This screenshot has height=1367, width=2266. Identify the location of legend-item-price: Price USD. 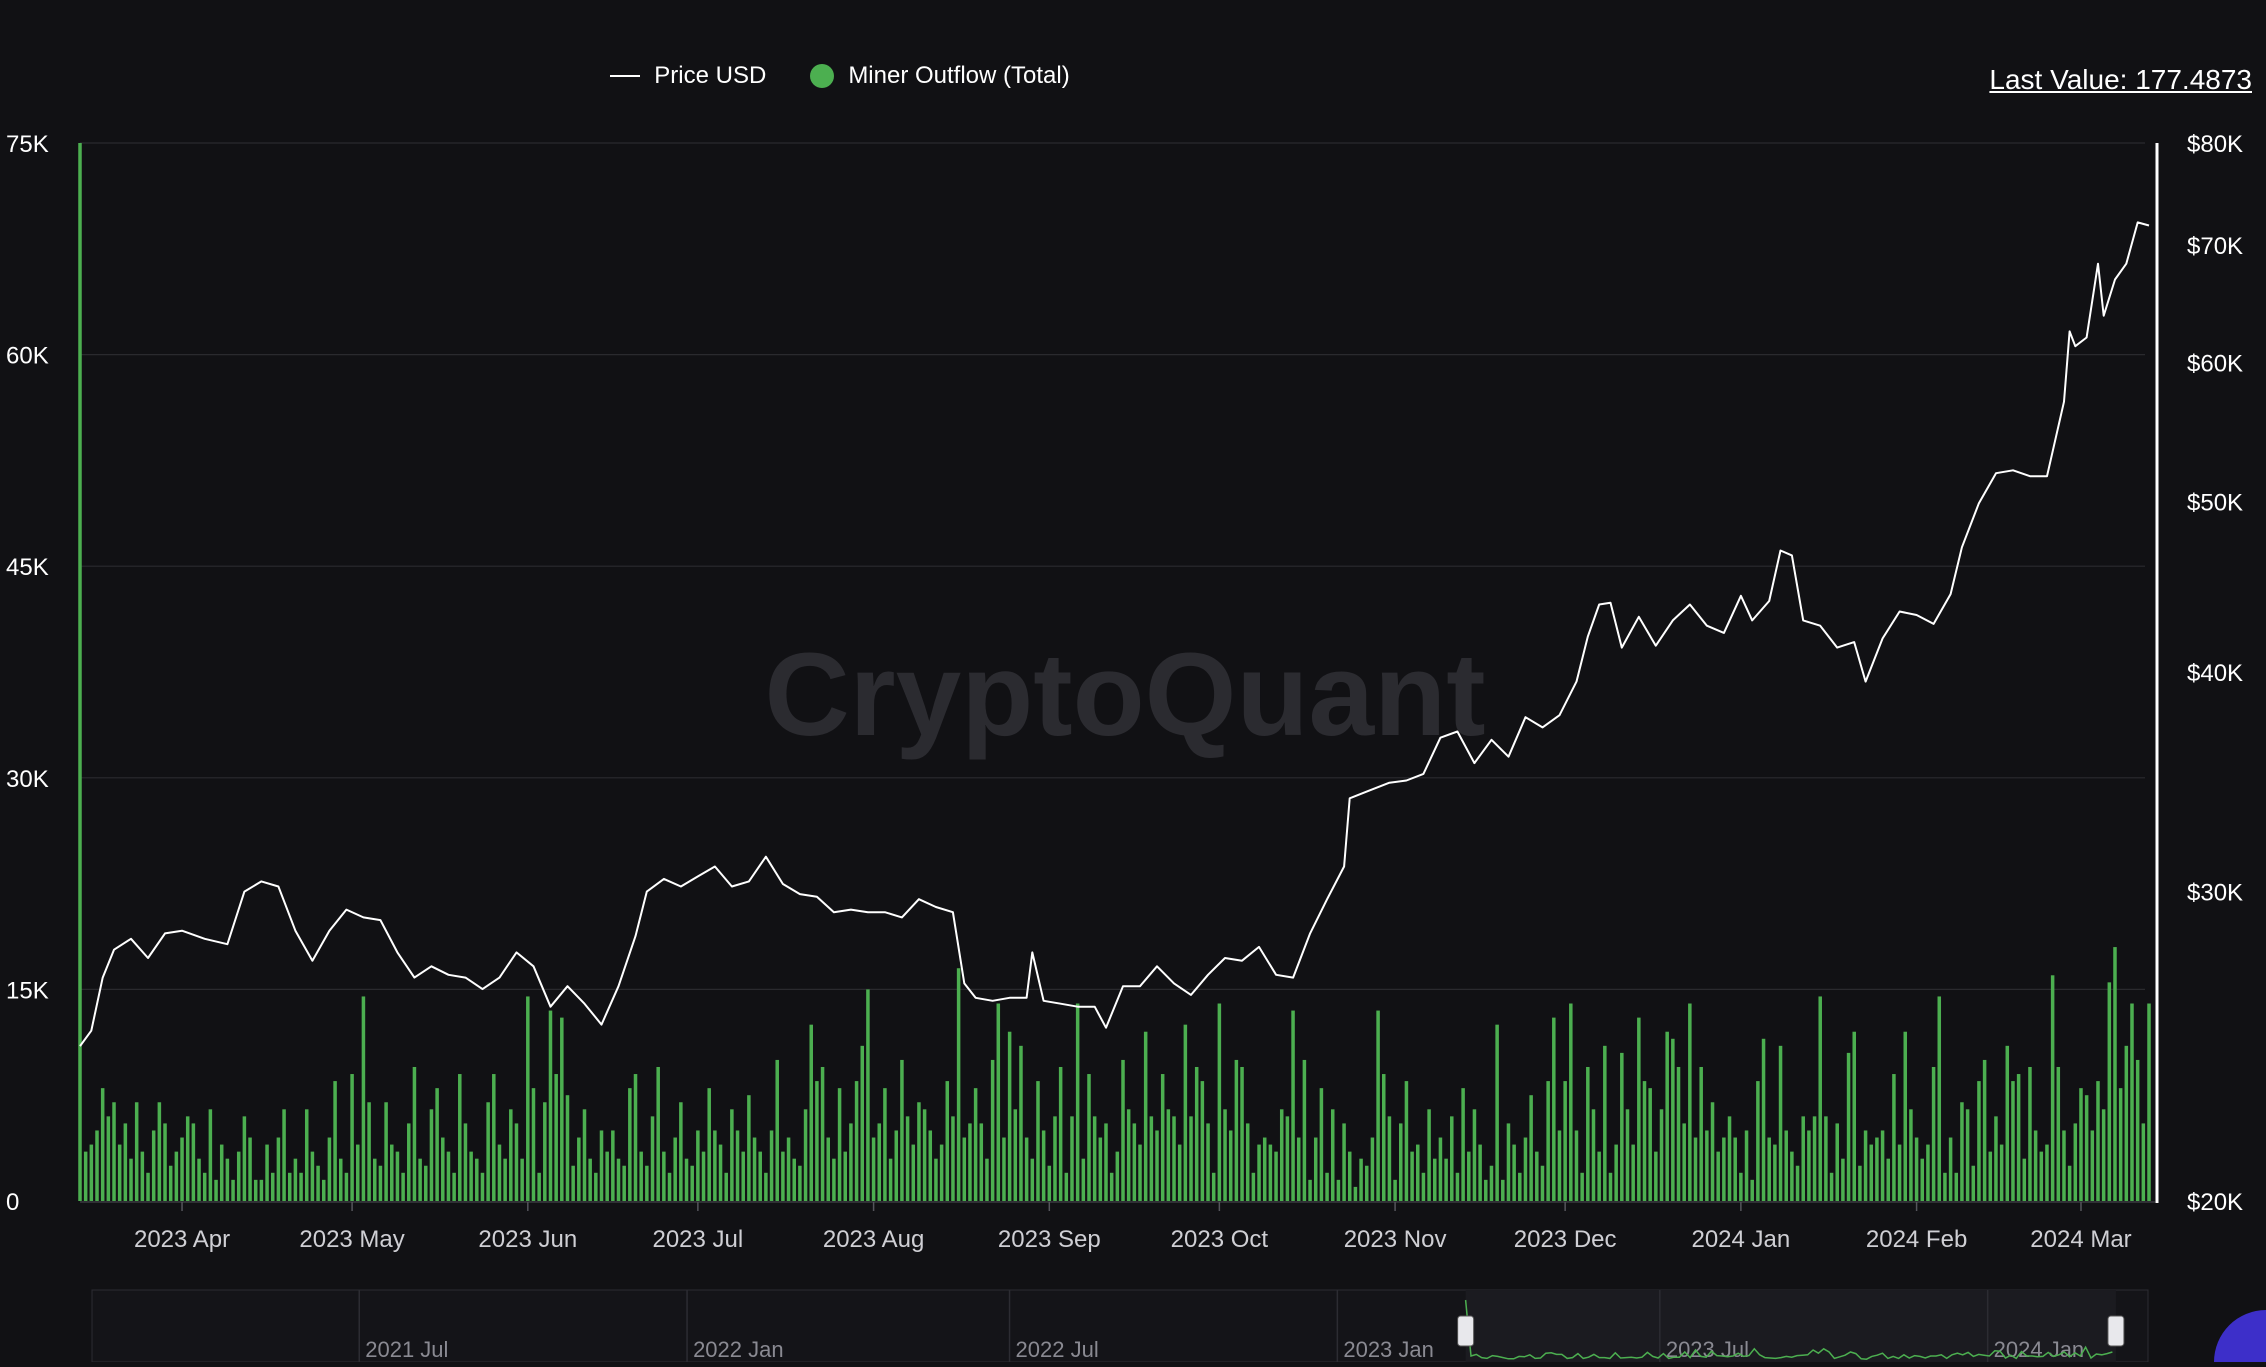
(688, 76).